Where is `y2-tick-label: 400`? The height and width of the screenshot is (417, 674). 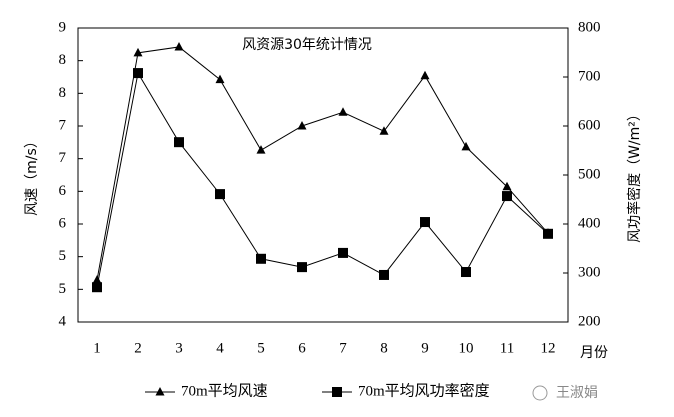
y2-tick-label: 400 is located at coordinates (589, 223).